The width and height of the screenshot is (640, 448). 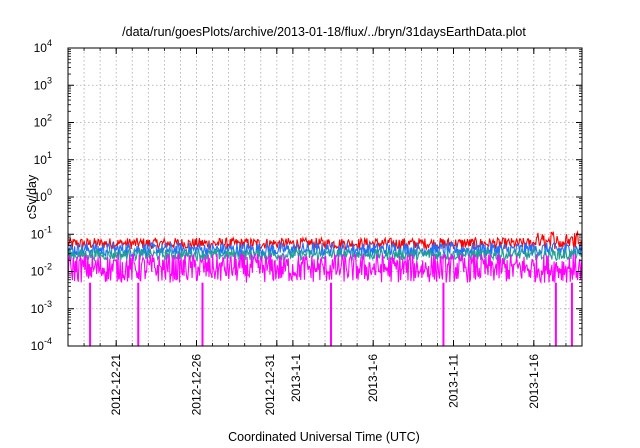 I want to click on x-axis-label: Coordinated Universal Time (UTC), so click(x=324, y=437).